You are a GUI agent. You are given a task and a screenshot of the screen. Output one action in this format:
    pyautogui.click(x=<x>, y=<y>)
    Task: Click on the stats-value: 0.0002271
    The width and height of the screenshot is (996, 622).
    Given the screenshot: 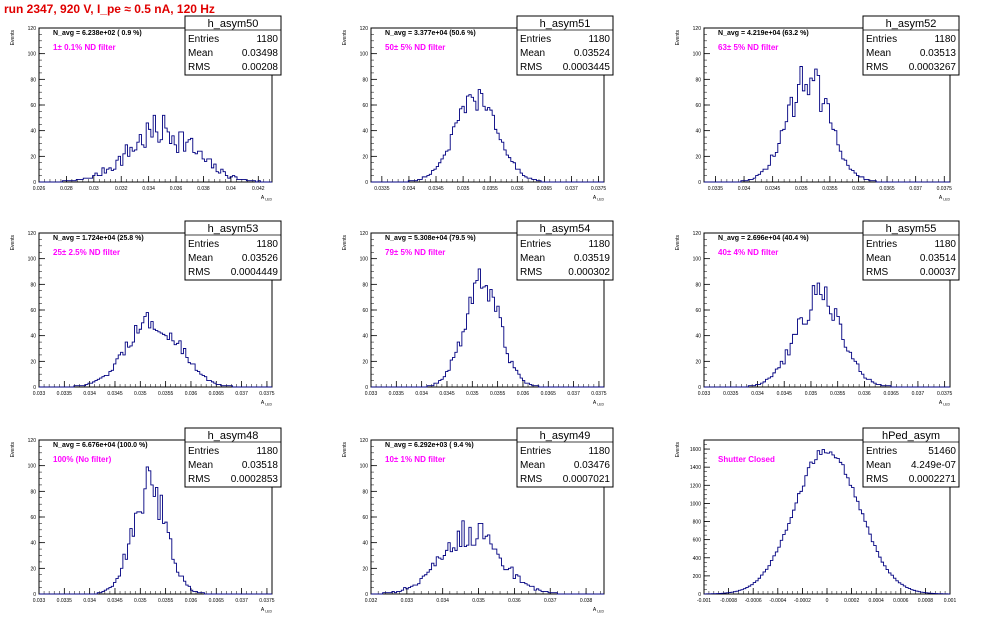 What is the action you would take?
    pyautogui.click(x=933, y=479)
    